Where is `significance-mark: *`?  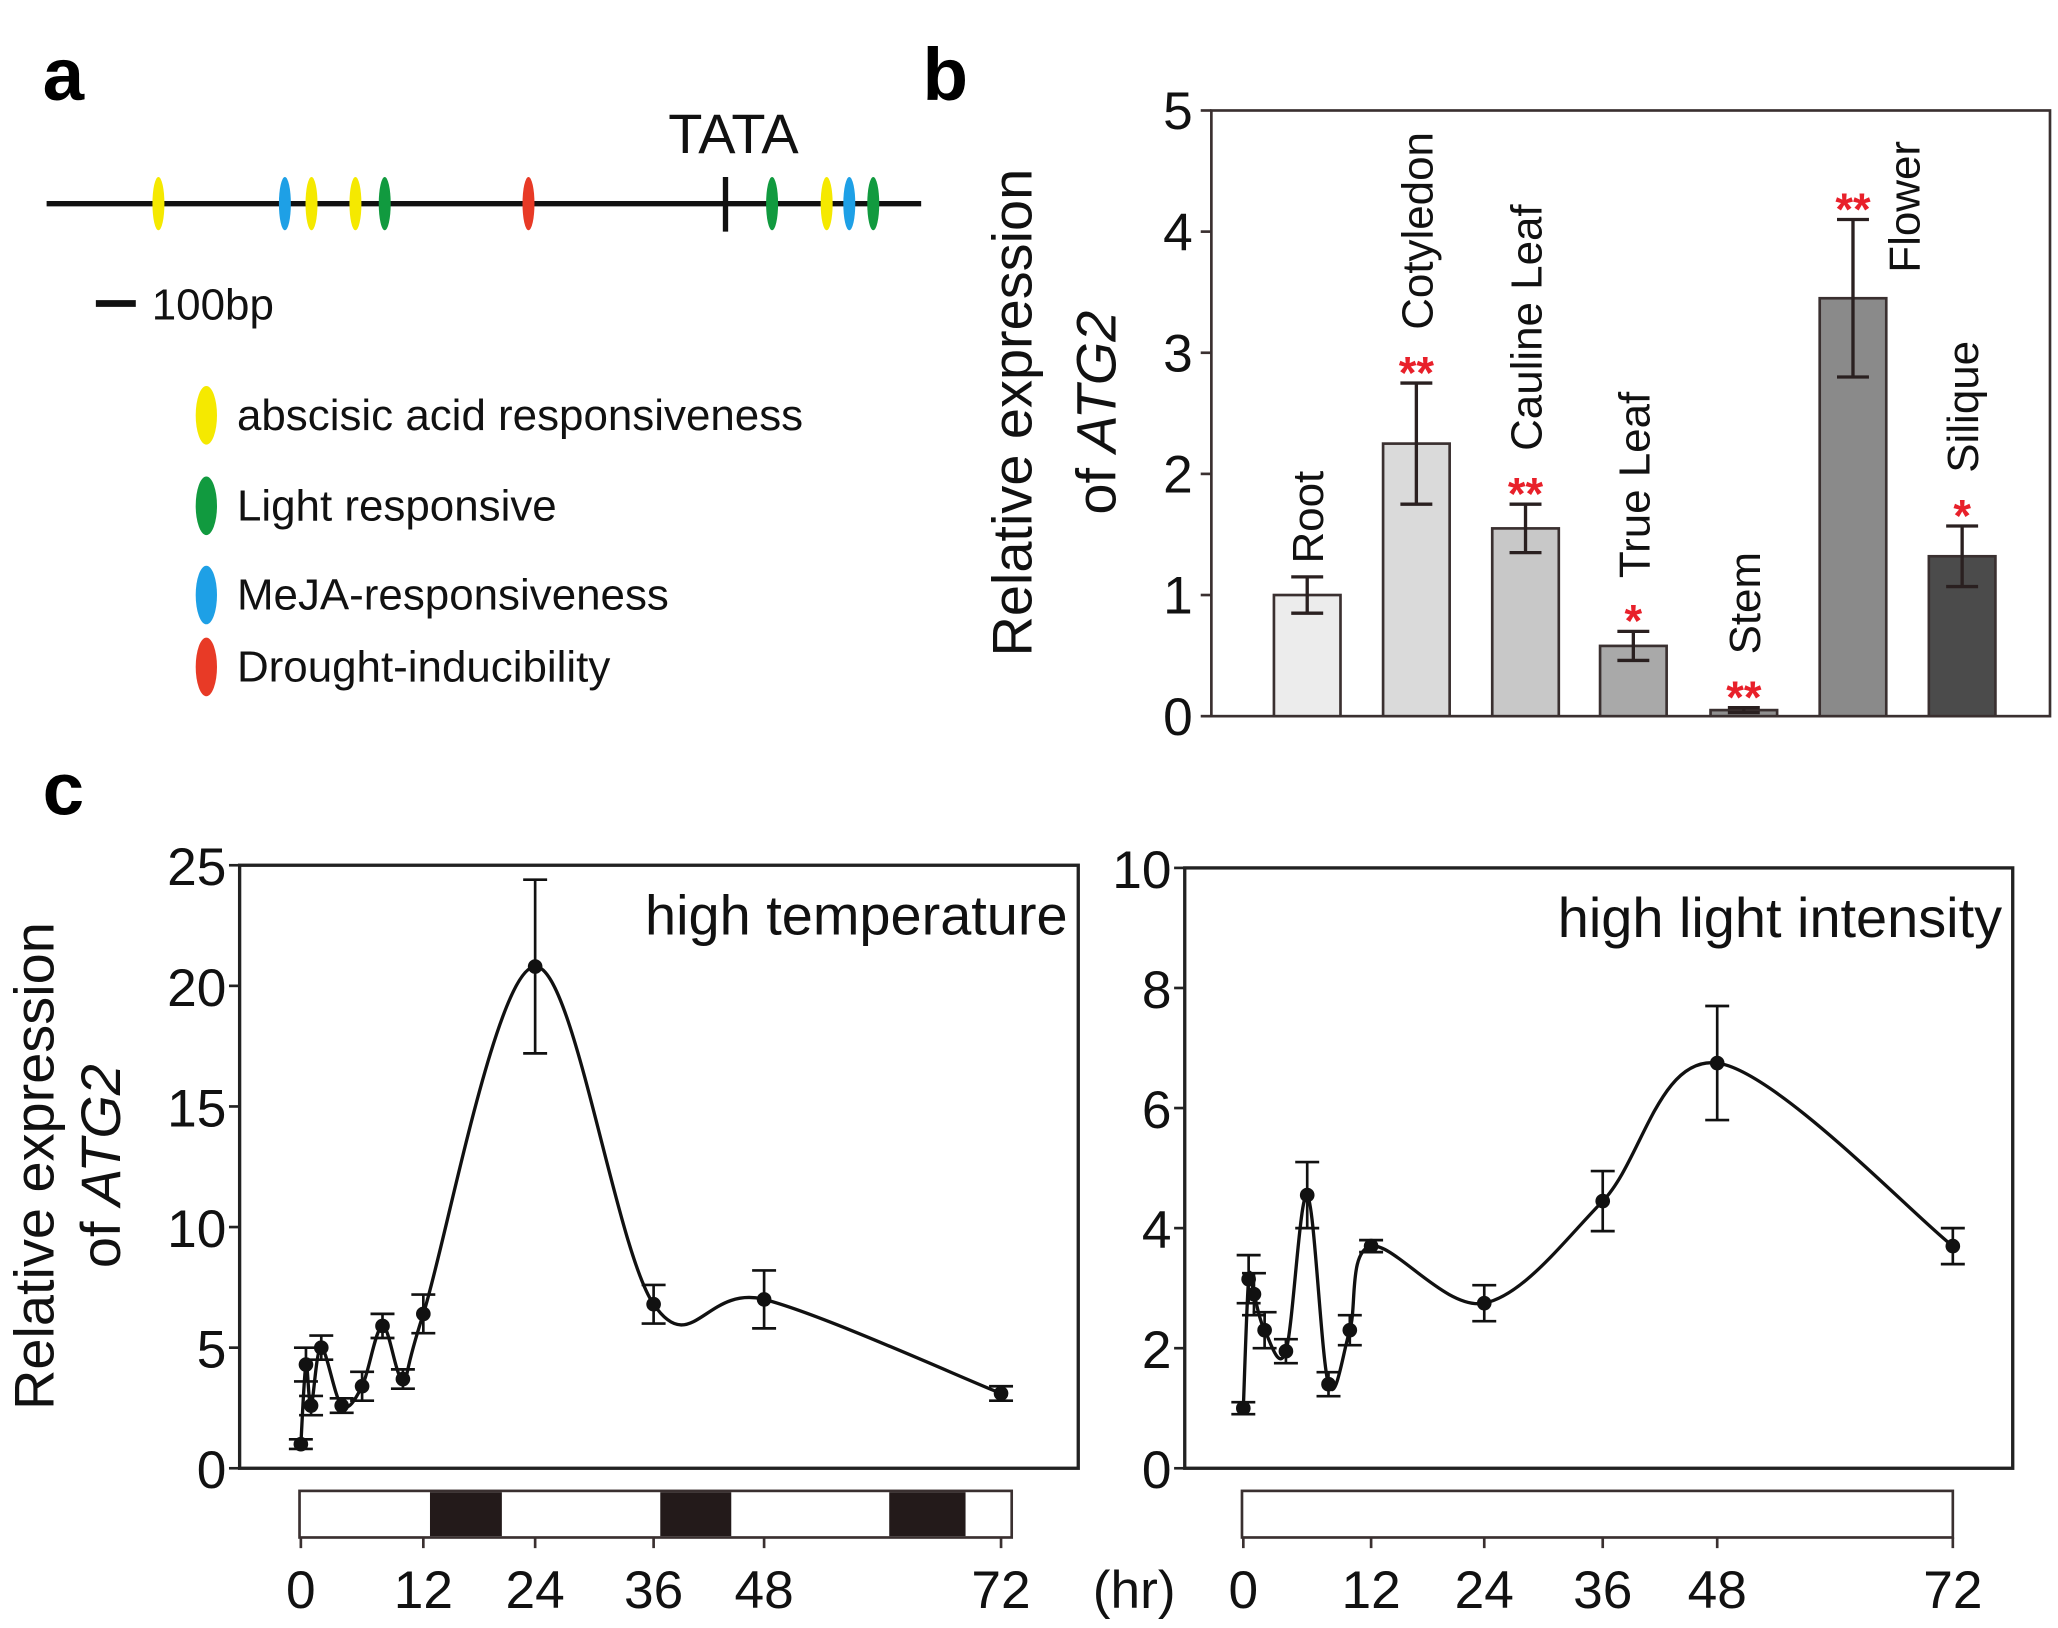 significance-mark: * is located at coordinates (1634, 621).